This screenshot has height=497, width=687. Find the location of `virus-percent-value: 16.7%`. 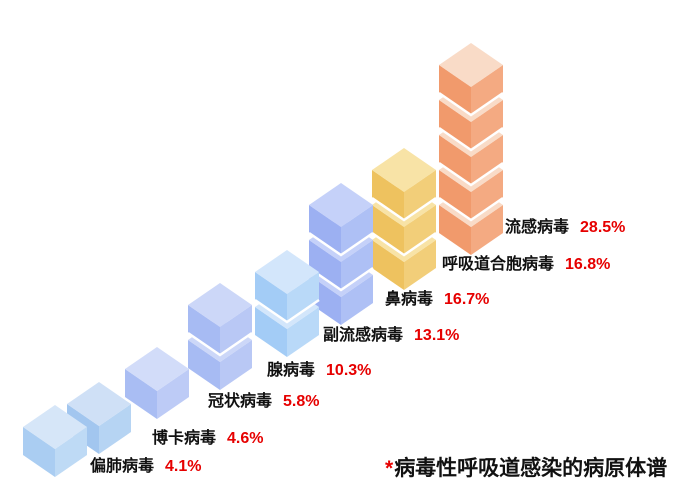

virus-percent-value: 16.7% is located at coordinates (467, 299).